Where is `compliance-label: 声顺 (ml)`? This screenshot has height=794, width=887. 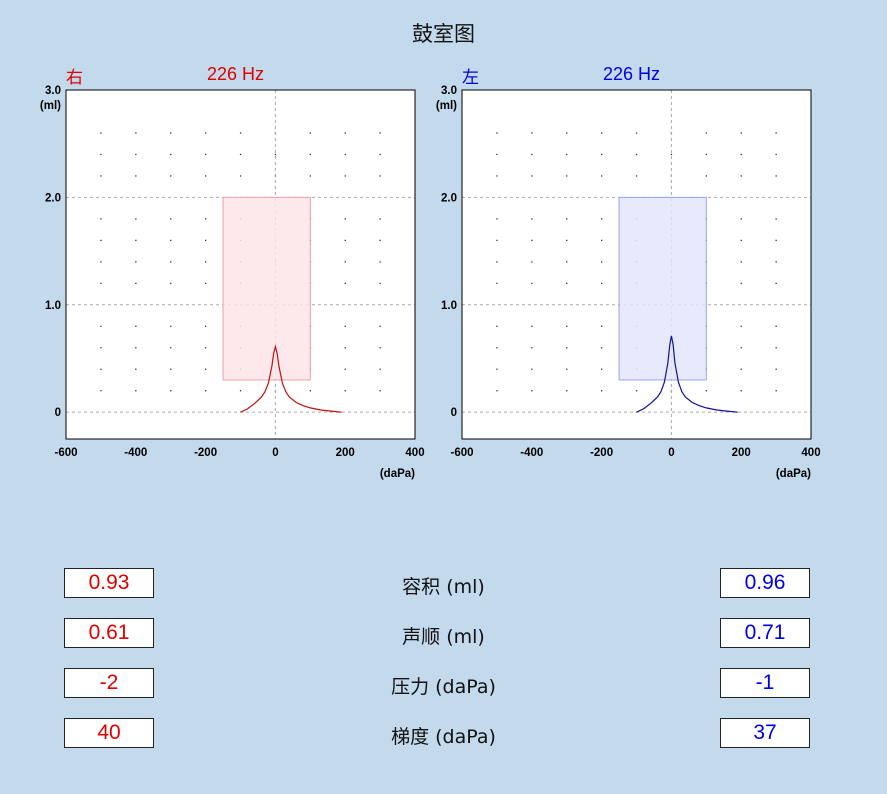 compliance-label: 声顺 (ml) is located at coordinates (443, 637).